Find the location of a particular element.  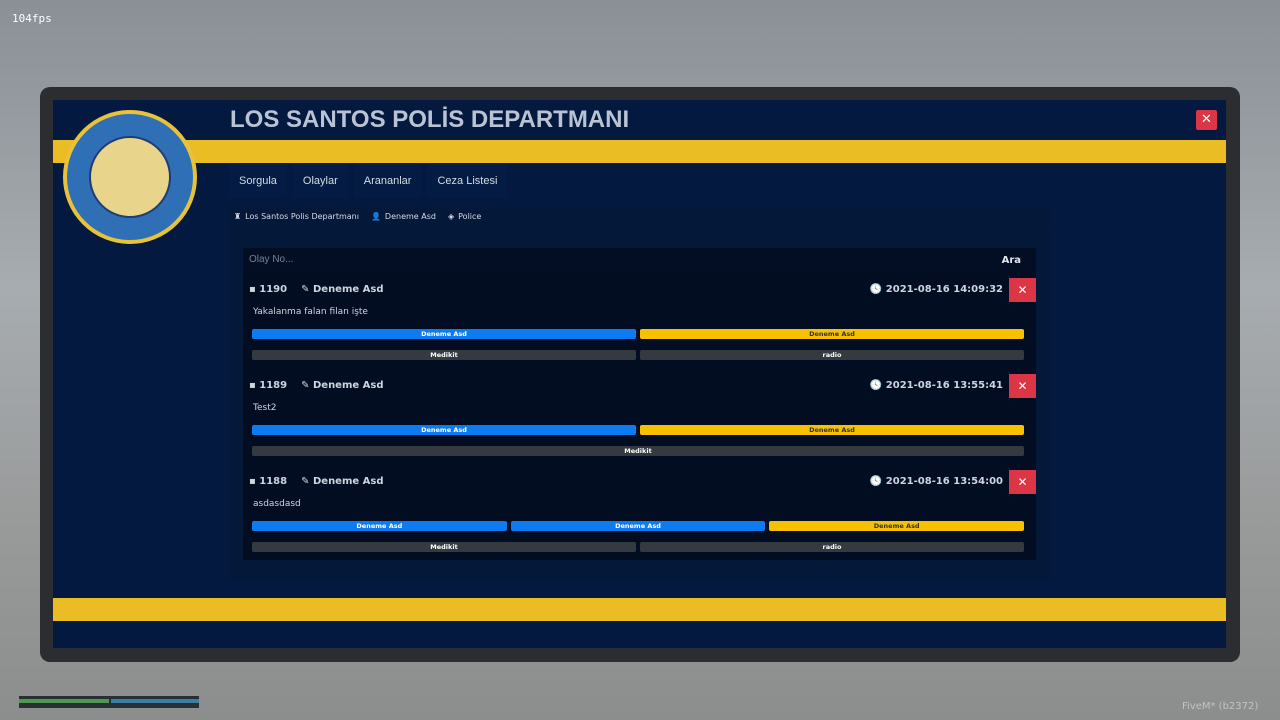

build-label: FiveM* (b2372) is located at coordinates (1220, 706).